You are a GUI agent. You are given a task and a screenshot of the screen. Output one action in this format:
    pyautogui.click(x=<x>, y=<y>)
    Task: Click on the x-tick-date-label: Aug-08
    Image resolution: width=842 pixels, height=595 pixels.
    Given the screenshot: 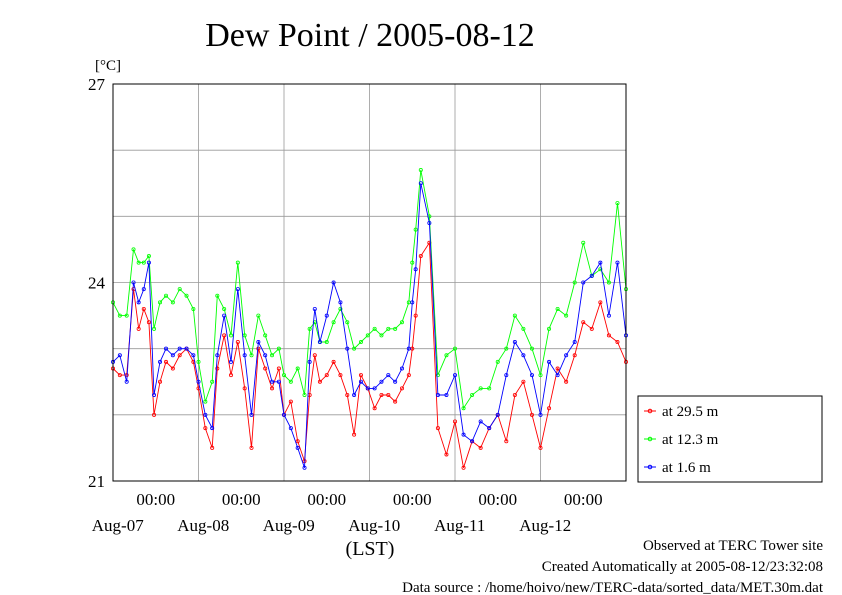 What is the action you would take?
    pyautogui.click(x=203, y=525)
    